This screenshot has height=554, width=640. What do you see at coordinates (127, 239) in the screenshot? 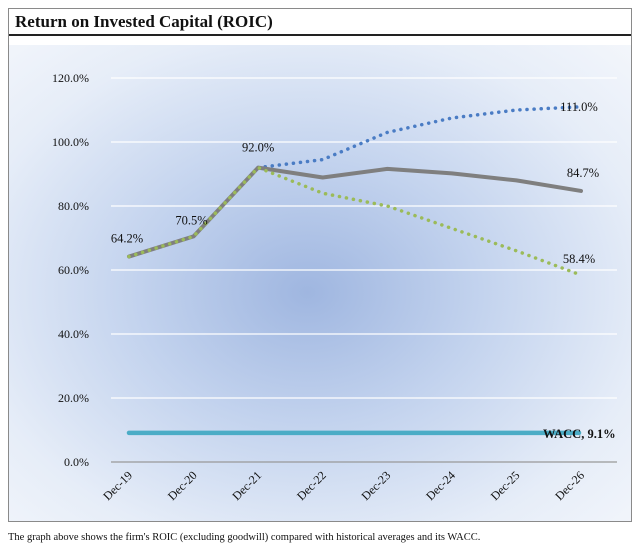
I see `data-label: 64.2%` at bounding box center [127, 239].